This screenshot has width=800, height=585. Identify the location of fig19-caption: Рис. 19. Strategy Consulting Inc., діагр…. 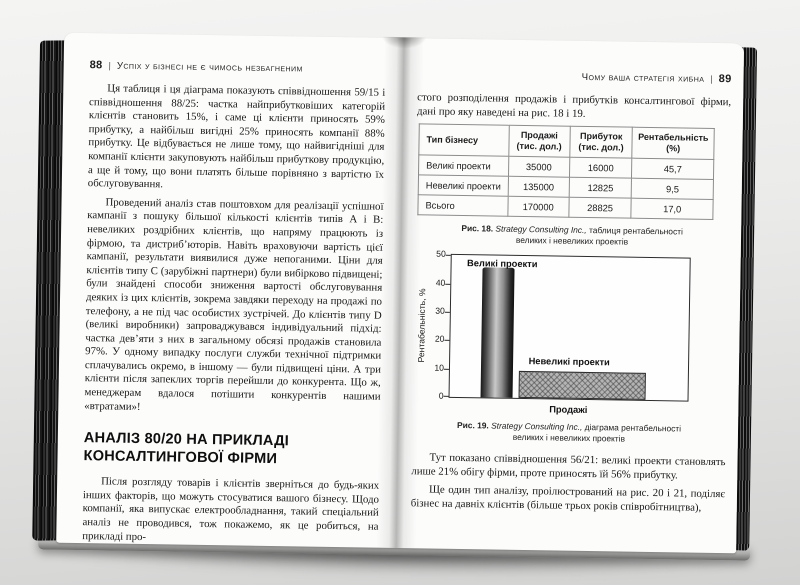
(569, 432).